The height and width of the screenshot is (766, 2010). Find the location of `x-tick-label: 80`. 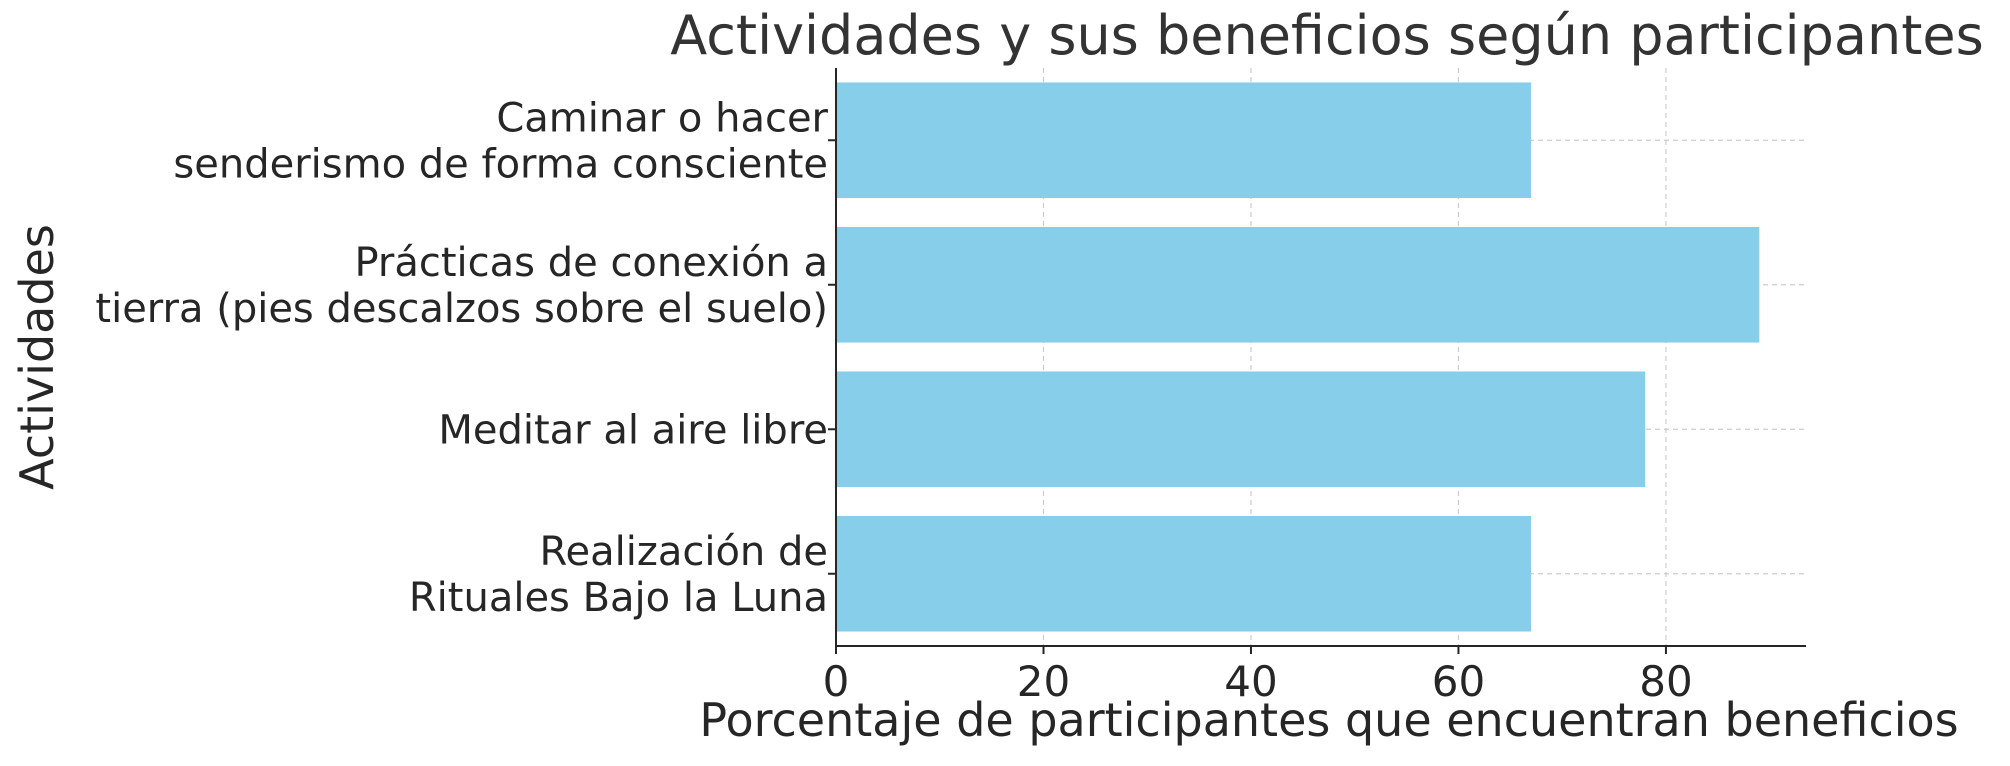

x-tick-label: 80 is located at coordinates (1665, 681).